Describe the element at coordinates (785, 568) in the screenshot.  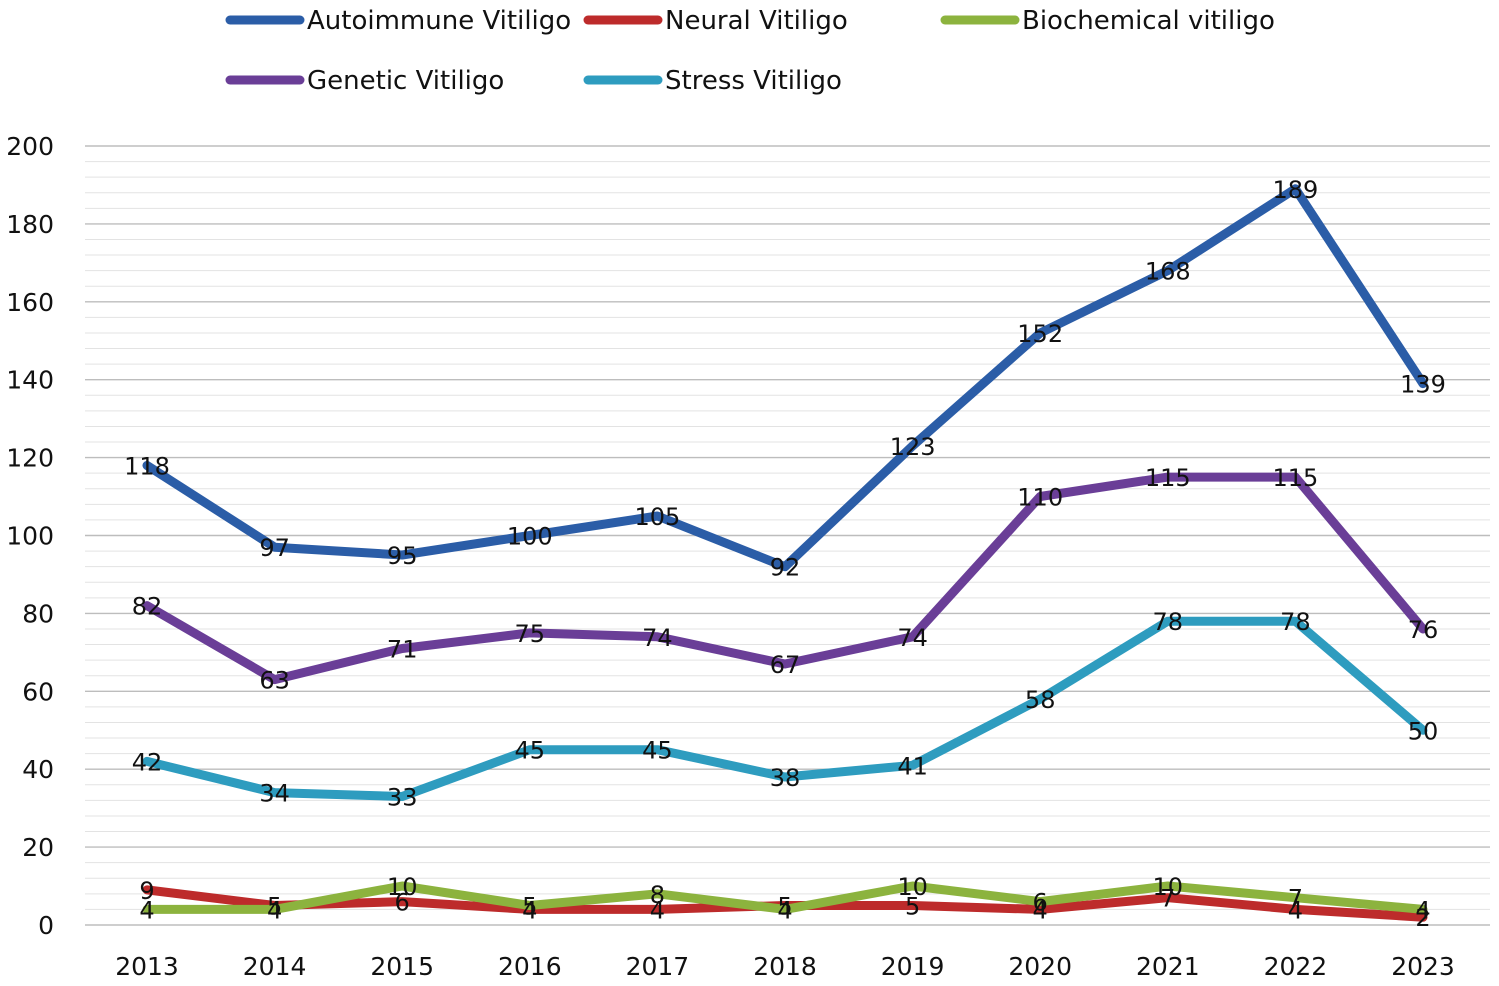
I see `data-label: 92` at that location.